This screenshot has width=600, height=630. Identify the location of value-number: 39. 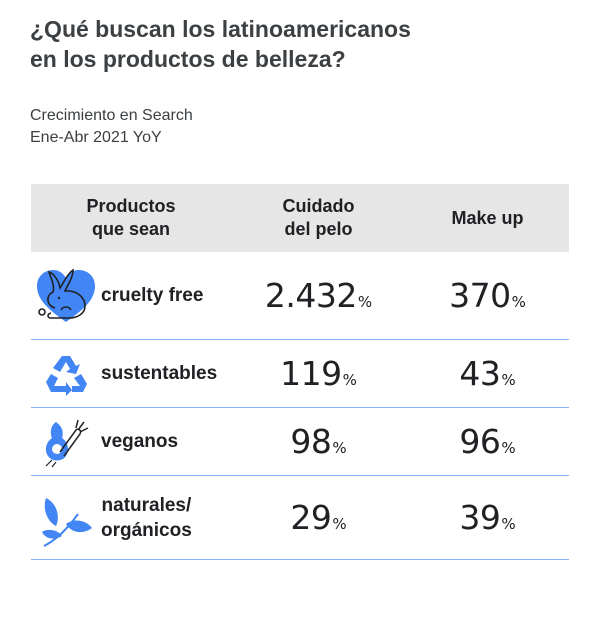
(480, 517).